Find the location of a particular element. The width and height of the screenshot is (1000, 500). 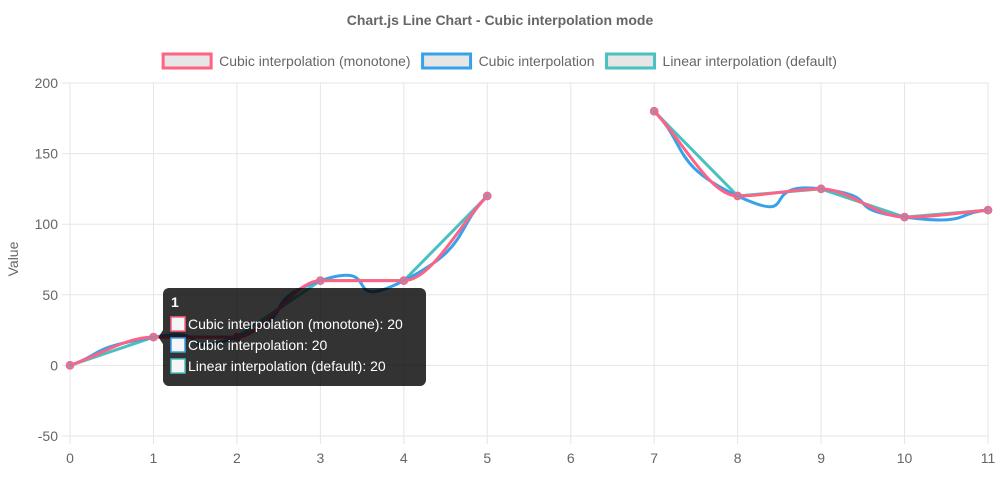

y-tick-label: 50 is located at coordinates (50, 295).